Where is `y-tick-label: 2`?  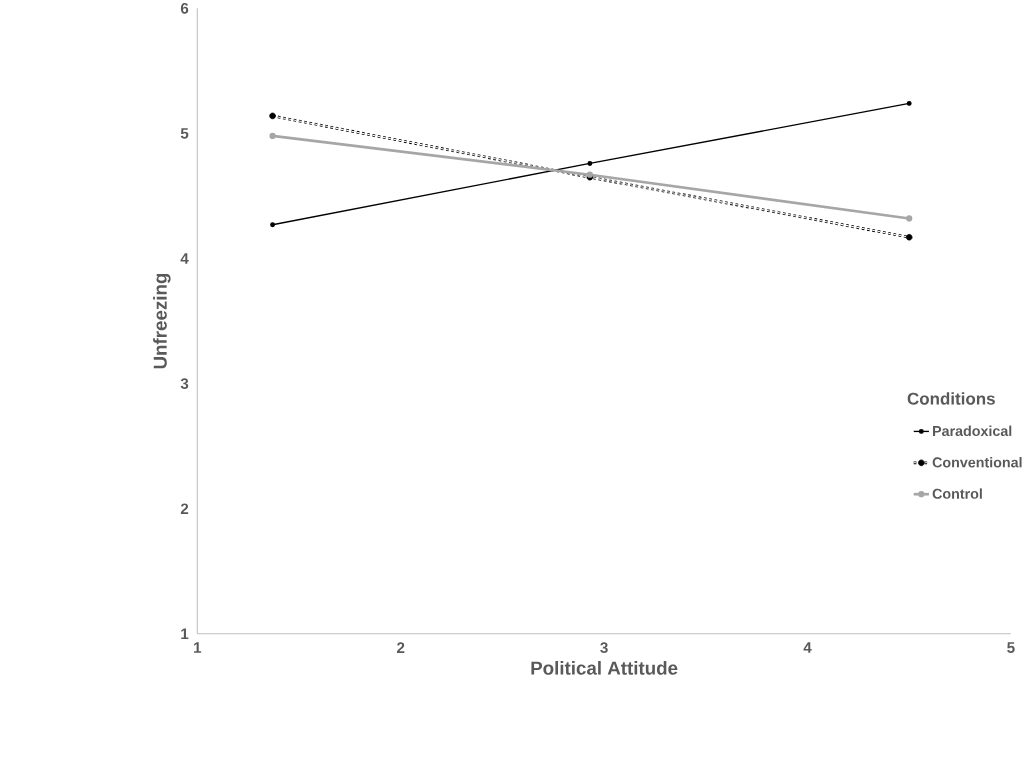 y-tick-label: 2 is located at coordinates (184, 509).